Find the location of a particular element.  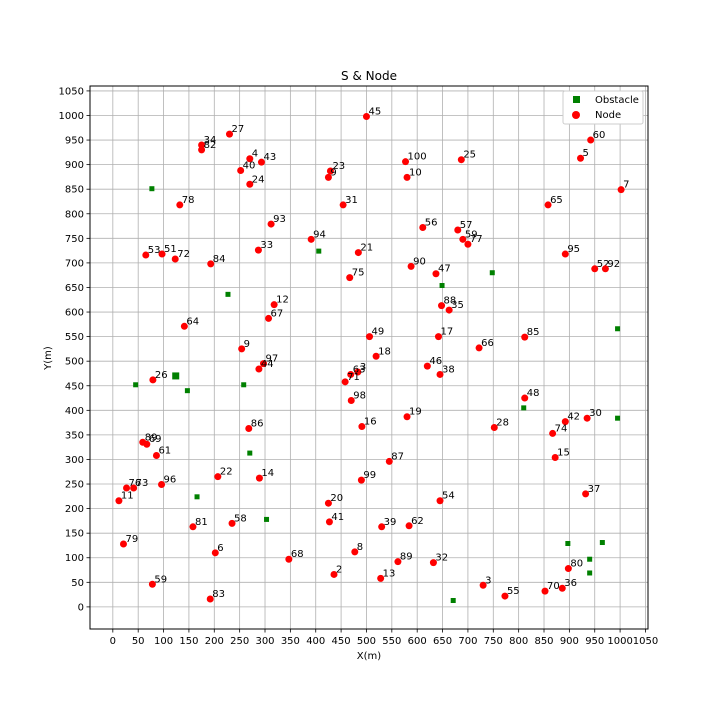

y-tick-label: 550 is located at coordinates (74, 337).